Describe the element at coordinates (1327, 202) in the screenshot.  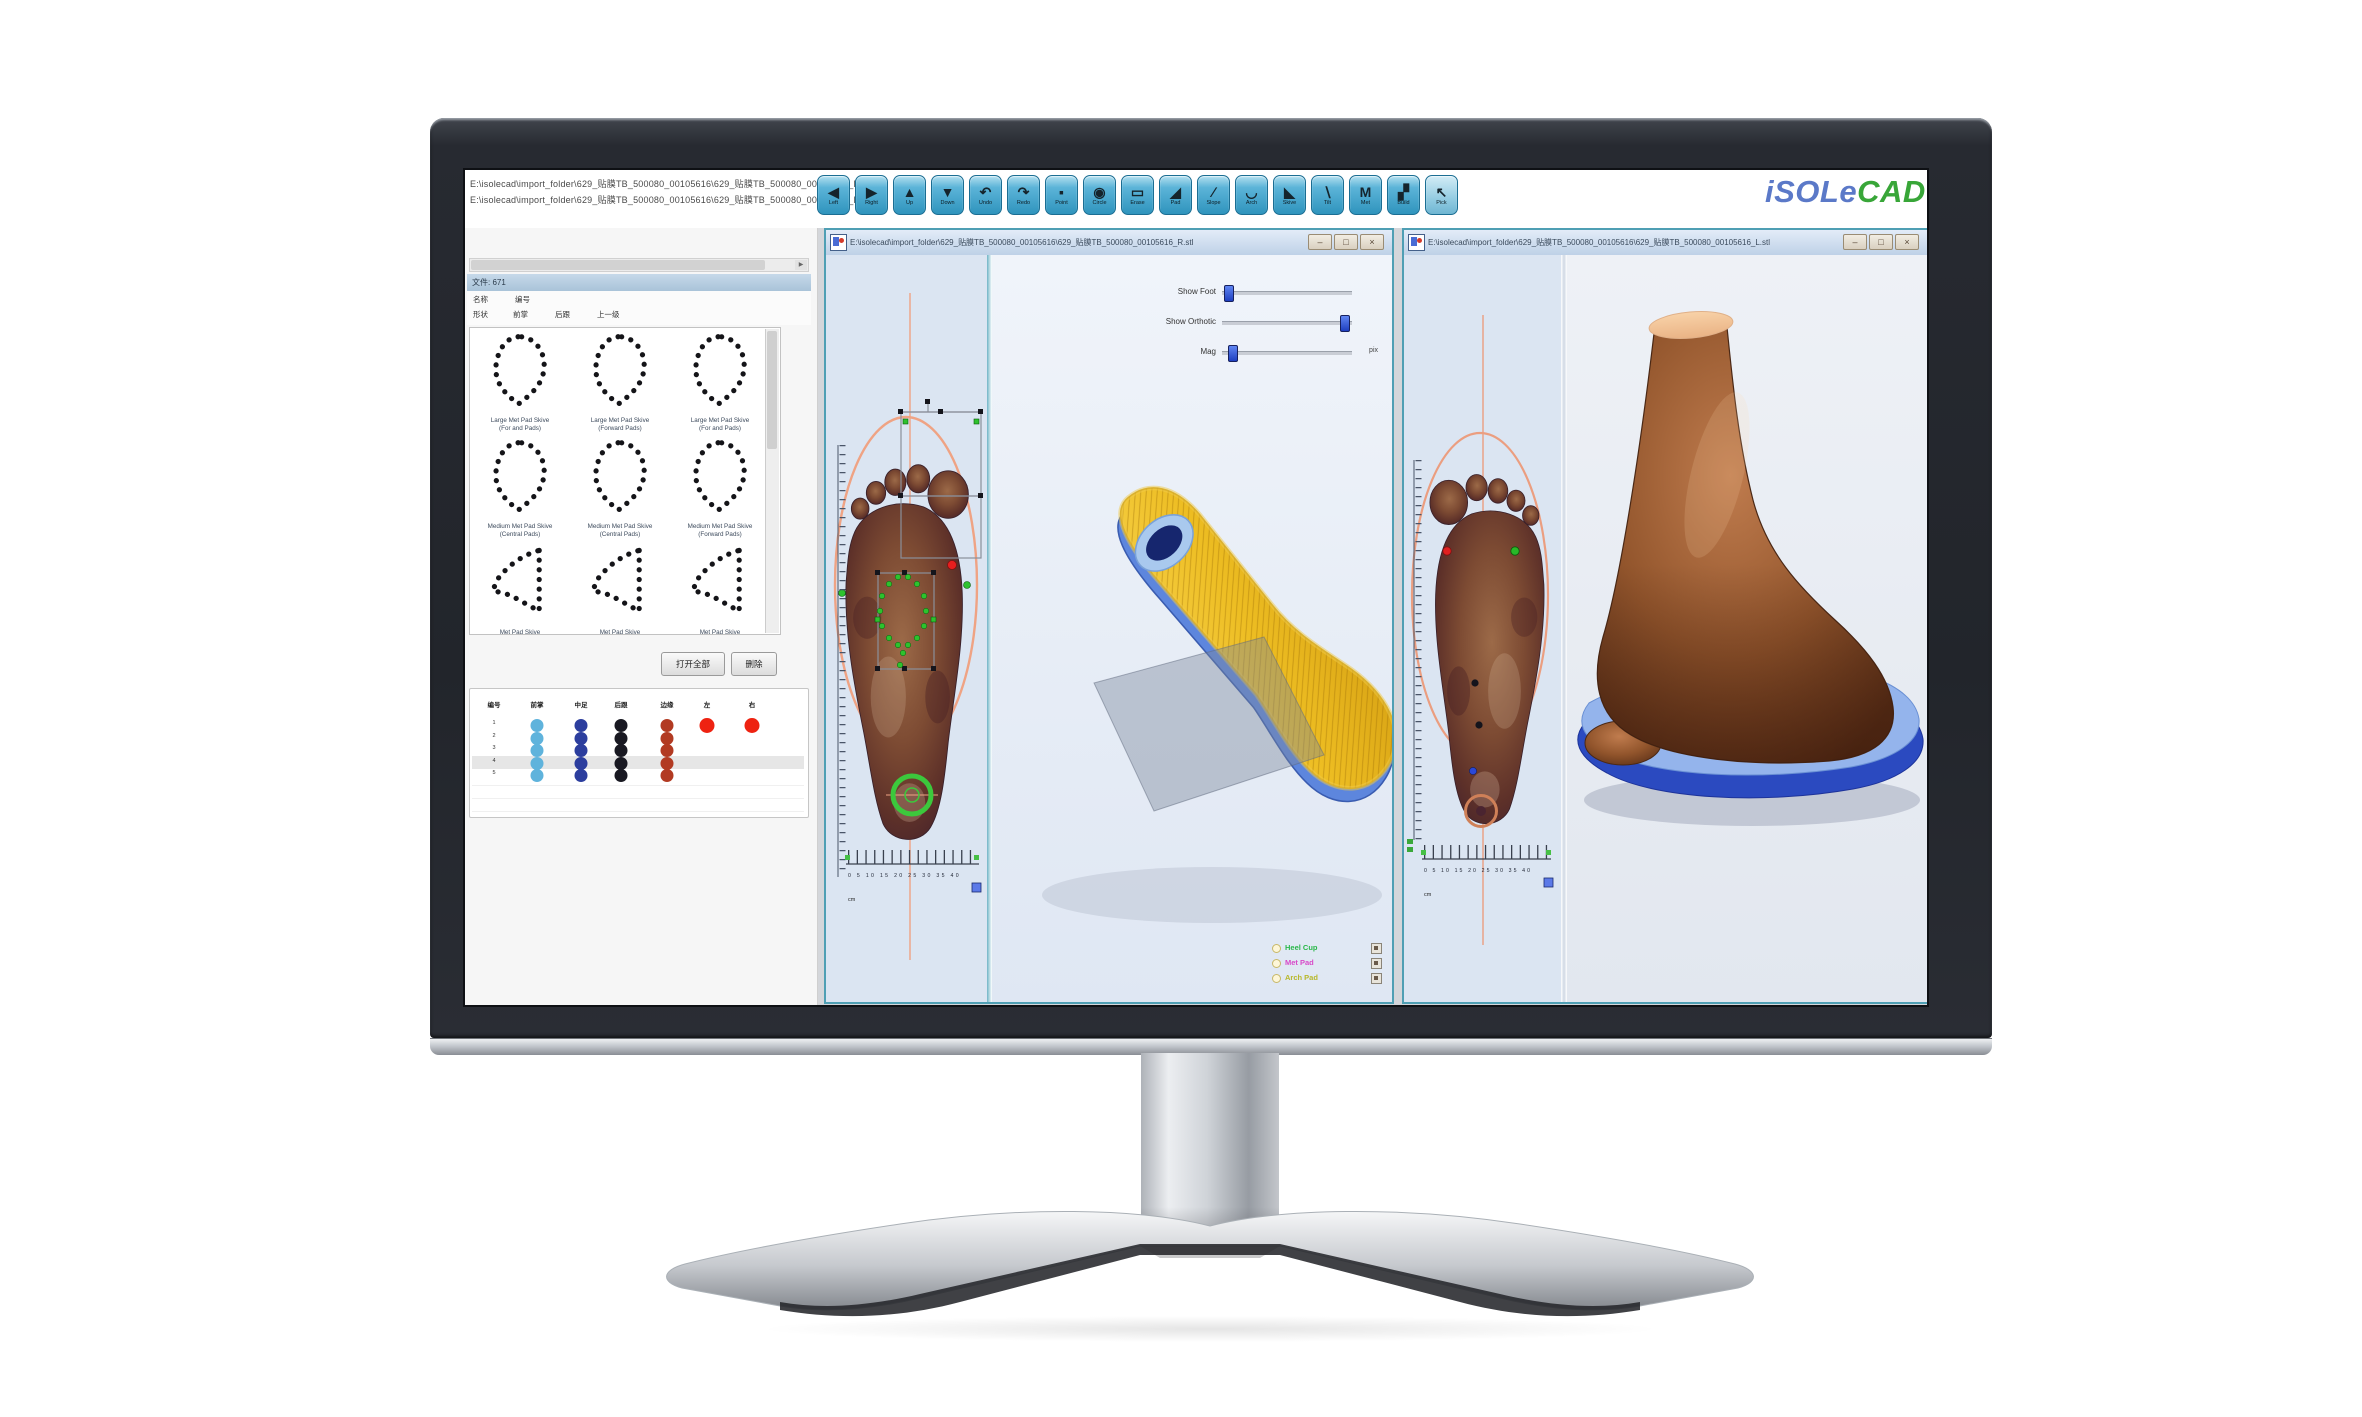
I see `toolbar-label: Tilt` at that location.